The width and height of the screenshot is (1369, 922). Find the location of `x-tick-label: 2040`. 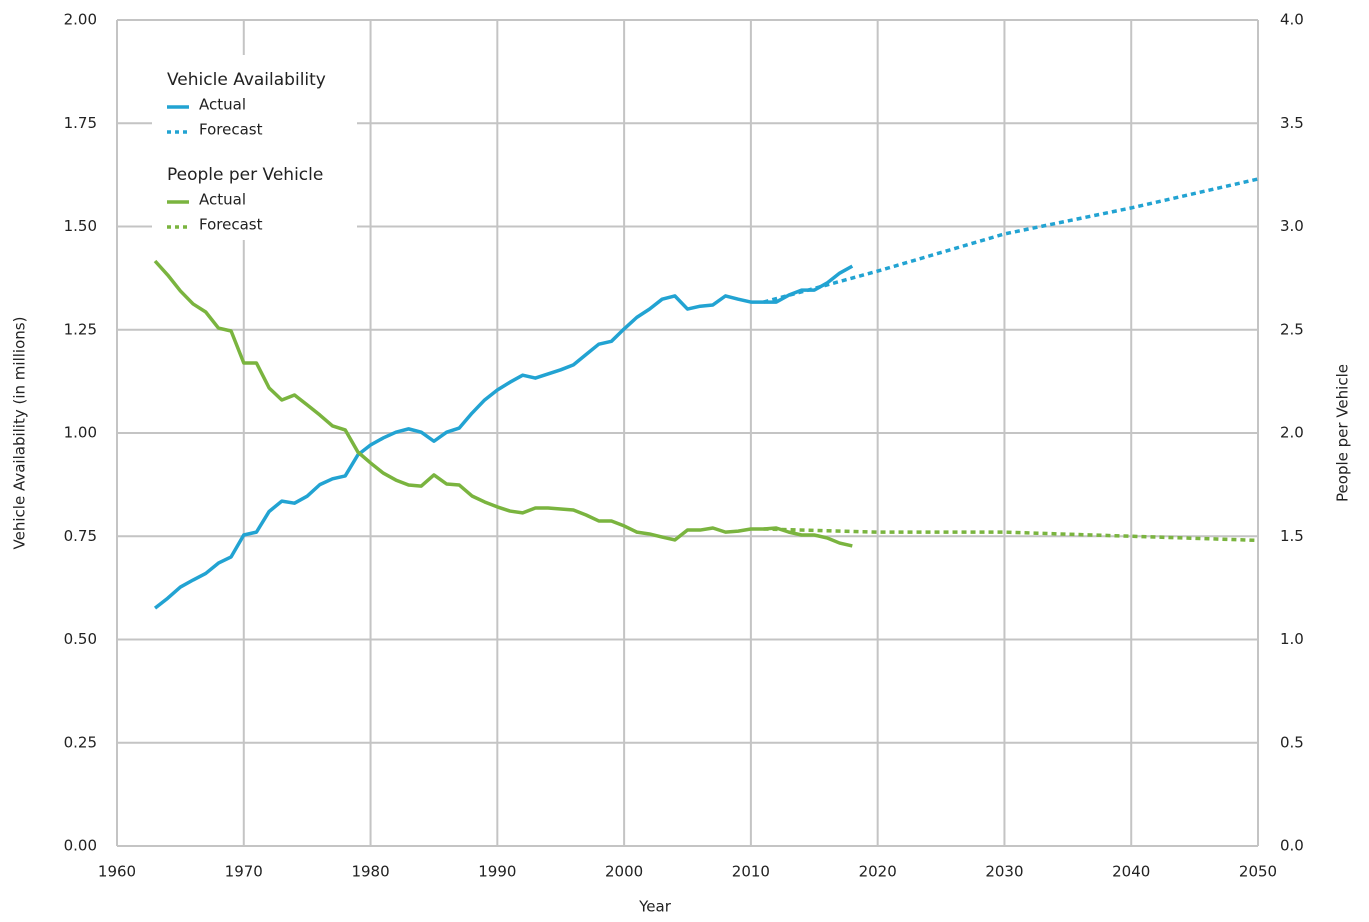

x-tick-label: 2040 is located at coordinates (1131, 872).